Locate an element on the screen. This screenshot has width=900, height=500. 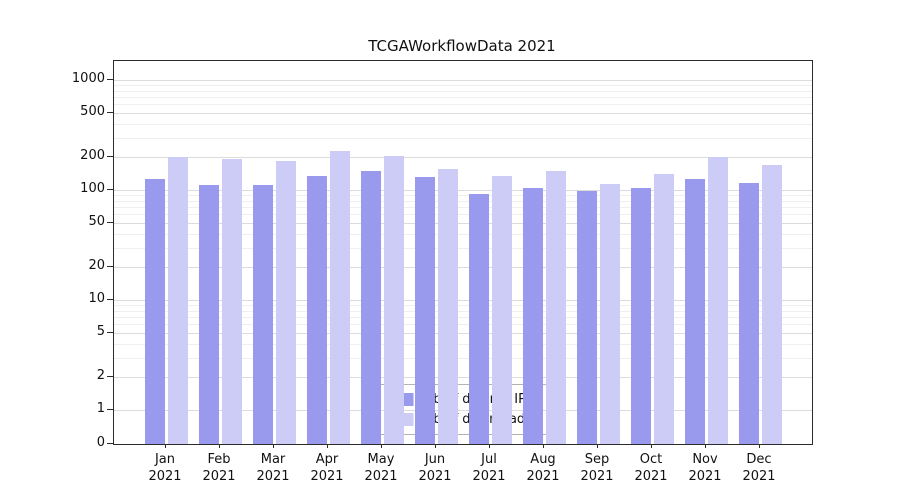
x-tick-month: Oct is located at coordinates (651, 459).